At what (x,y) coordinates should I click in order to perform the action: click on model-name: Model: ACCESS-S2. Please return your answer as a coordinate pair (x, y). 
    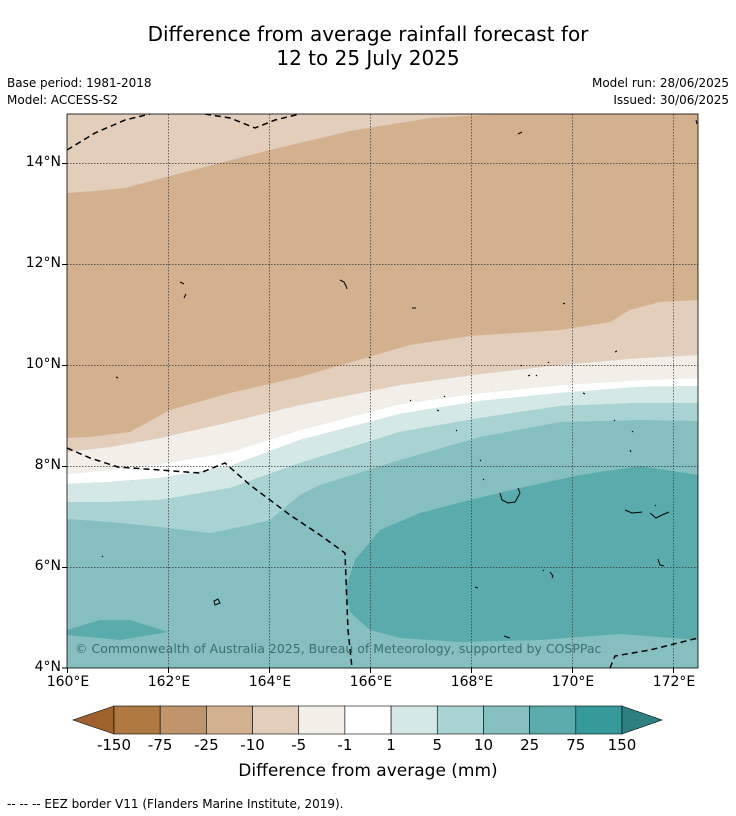
    Looking at the image, I should click on (63, 100).